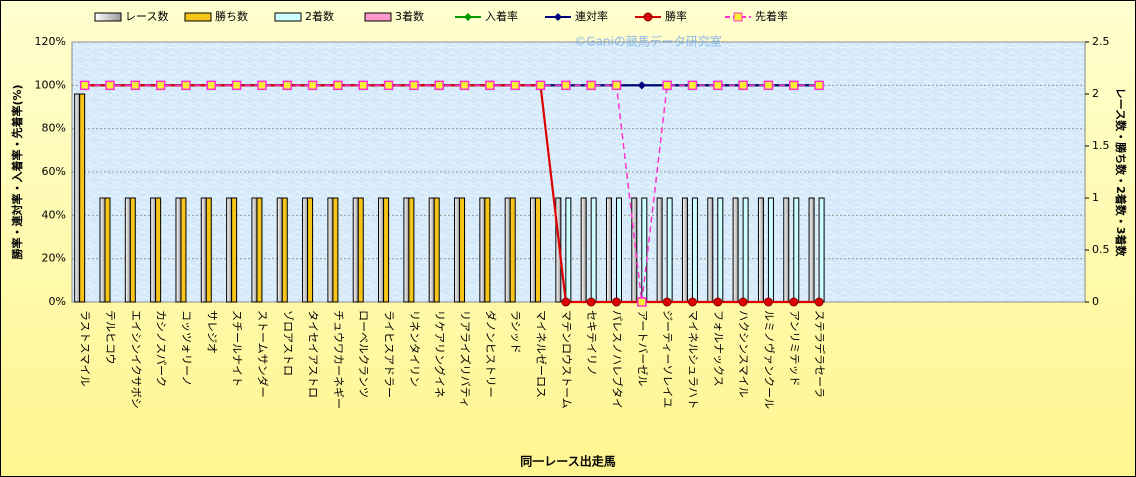 This screenshot has width=1136, height=477. Describe the element at coordinates (794, 348) in the screenshot. I see `x-tick-label: アンリミテッド` at that location.